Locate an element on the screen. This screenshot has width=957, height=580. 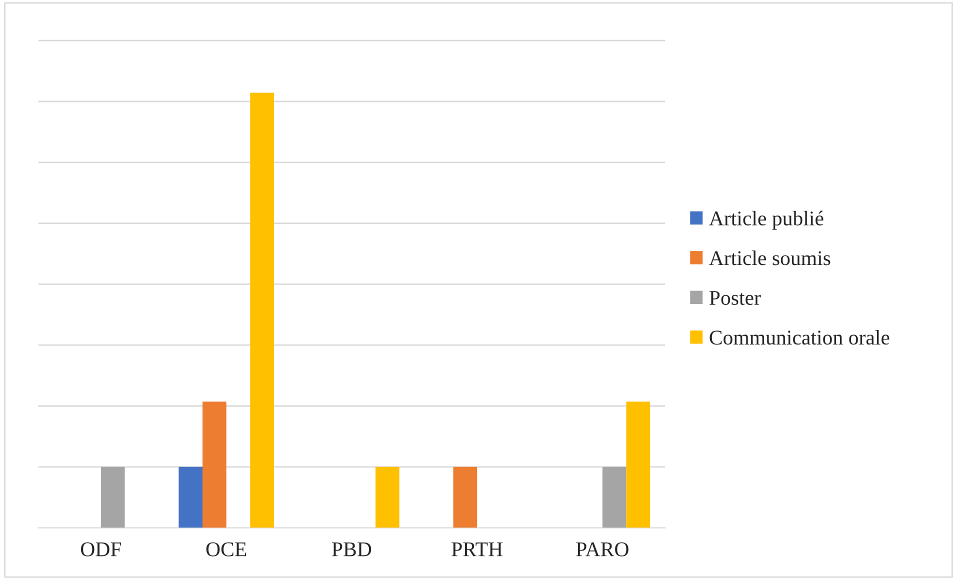
legend-label: Communication orale is located at coordinates (800, 337).